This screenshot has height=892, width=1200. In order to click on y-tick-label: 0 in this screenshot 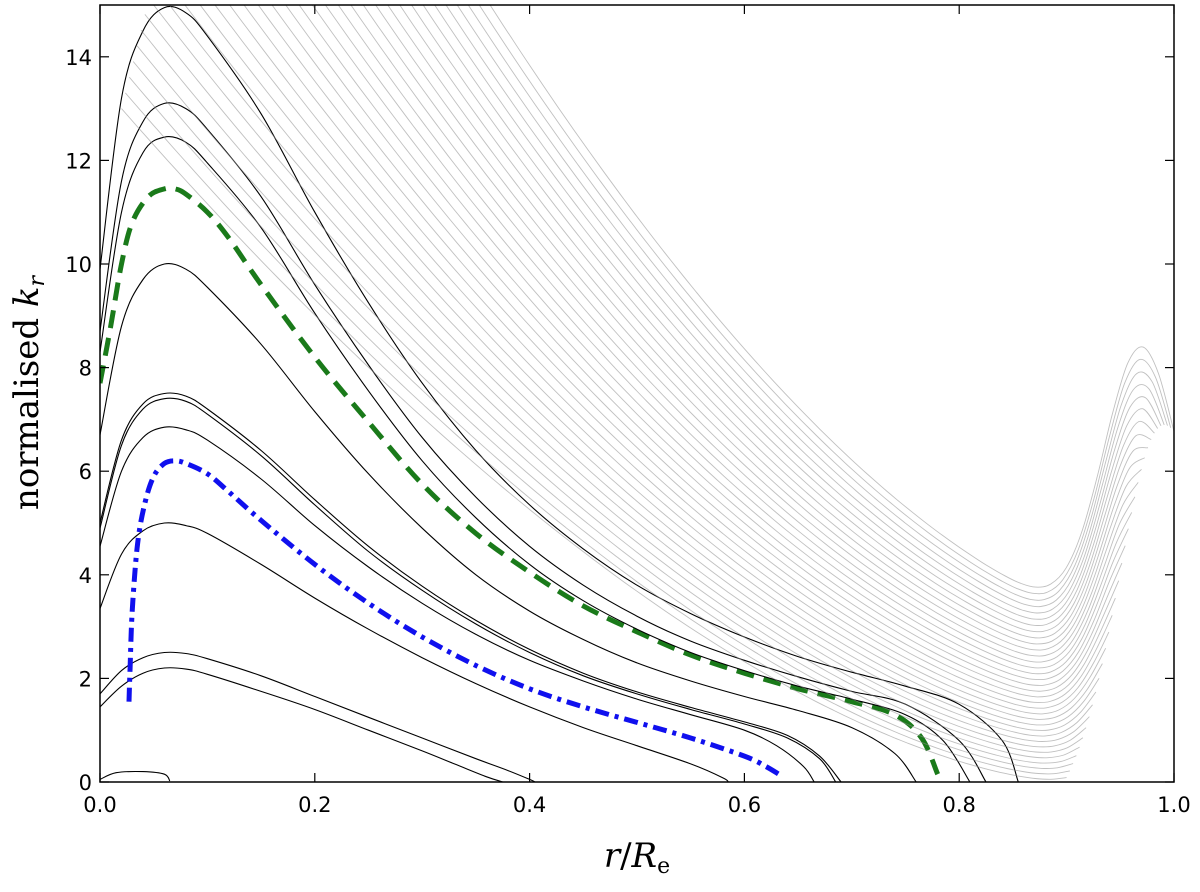, I will do `click(85, 783)`.